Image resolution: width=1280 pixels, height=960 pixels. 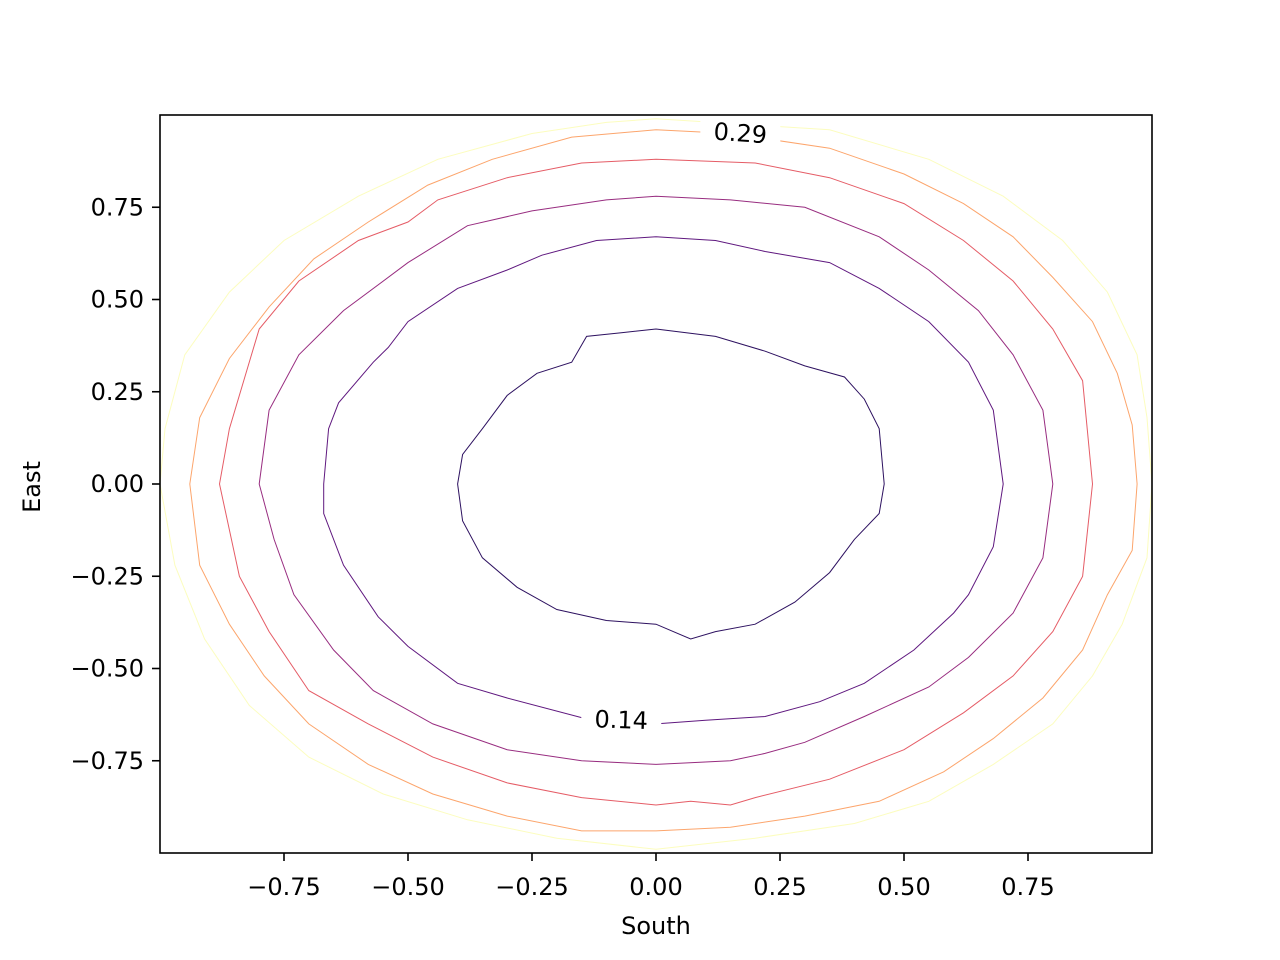 What do you see at coordinates (107, 669) in the screenshot?
I see `y-tick-label: −0.50` at bounding box center [107, 669].